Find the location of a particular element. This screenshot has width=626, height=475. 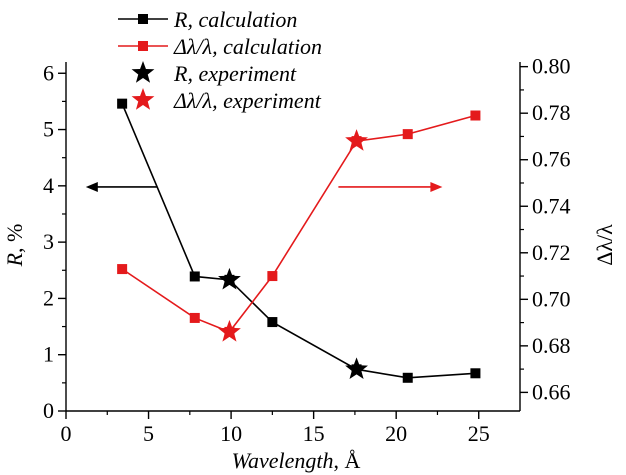

legend-item: Δλ/λ, calculation is located at coordinates (220, 46).